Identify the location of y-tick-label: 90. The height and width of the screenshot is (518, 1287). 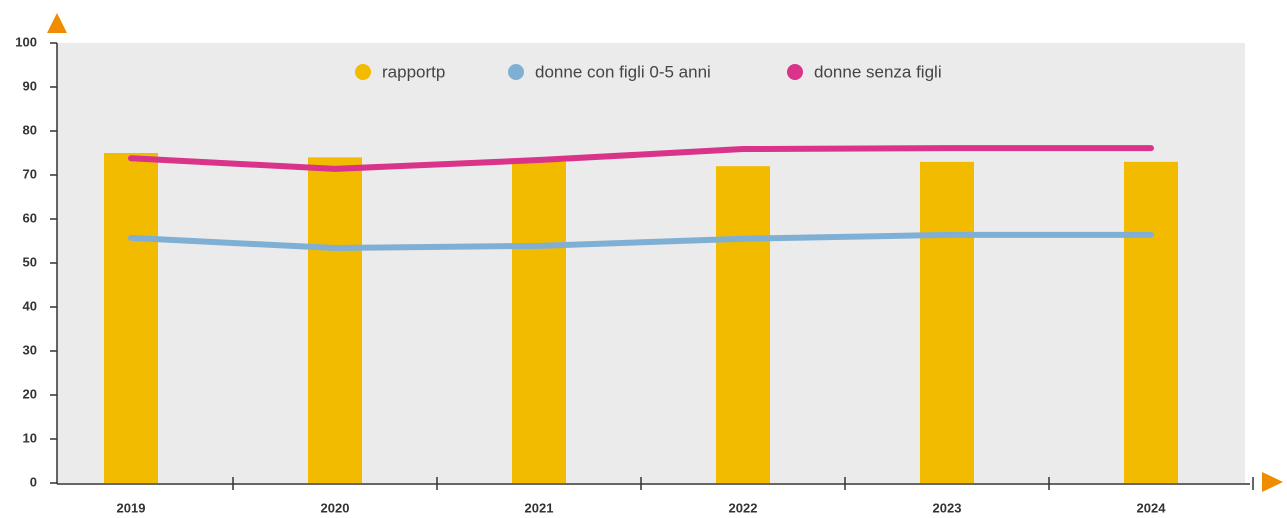
(30, 85).